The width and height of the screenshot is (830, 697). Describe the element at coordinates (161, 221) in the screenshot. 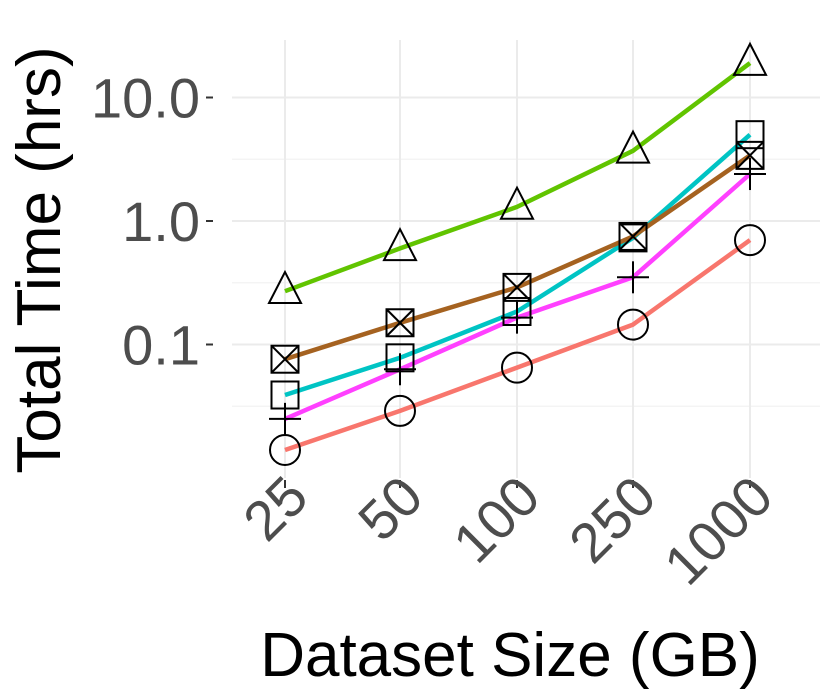

I see `y-tick-label: 1.0` at that location.